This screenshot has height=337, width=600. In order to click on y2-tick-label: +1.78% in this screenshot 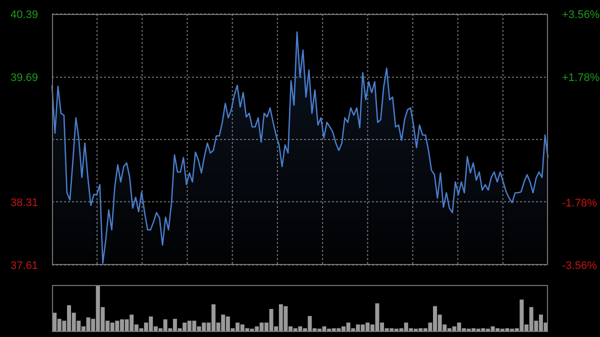, I will do `click(581, 78)`.